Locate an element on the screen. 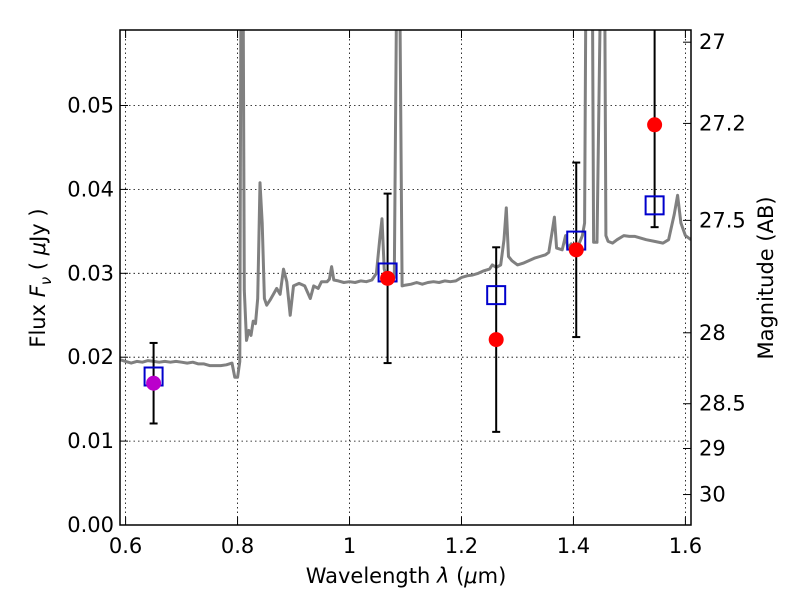 Image resolution: width=800 pixels, height=600 pixels. mag-tick-label-4: 28.5 is located at coordinates (722, 404).